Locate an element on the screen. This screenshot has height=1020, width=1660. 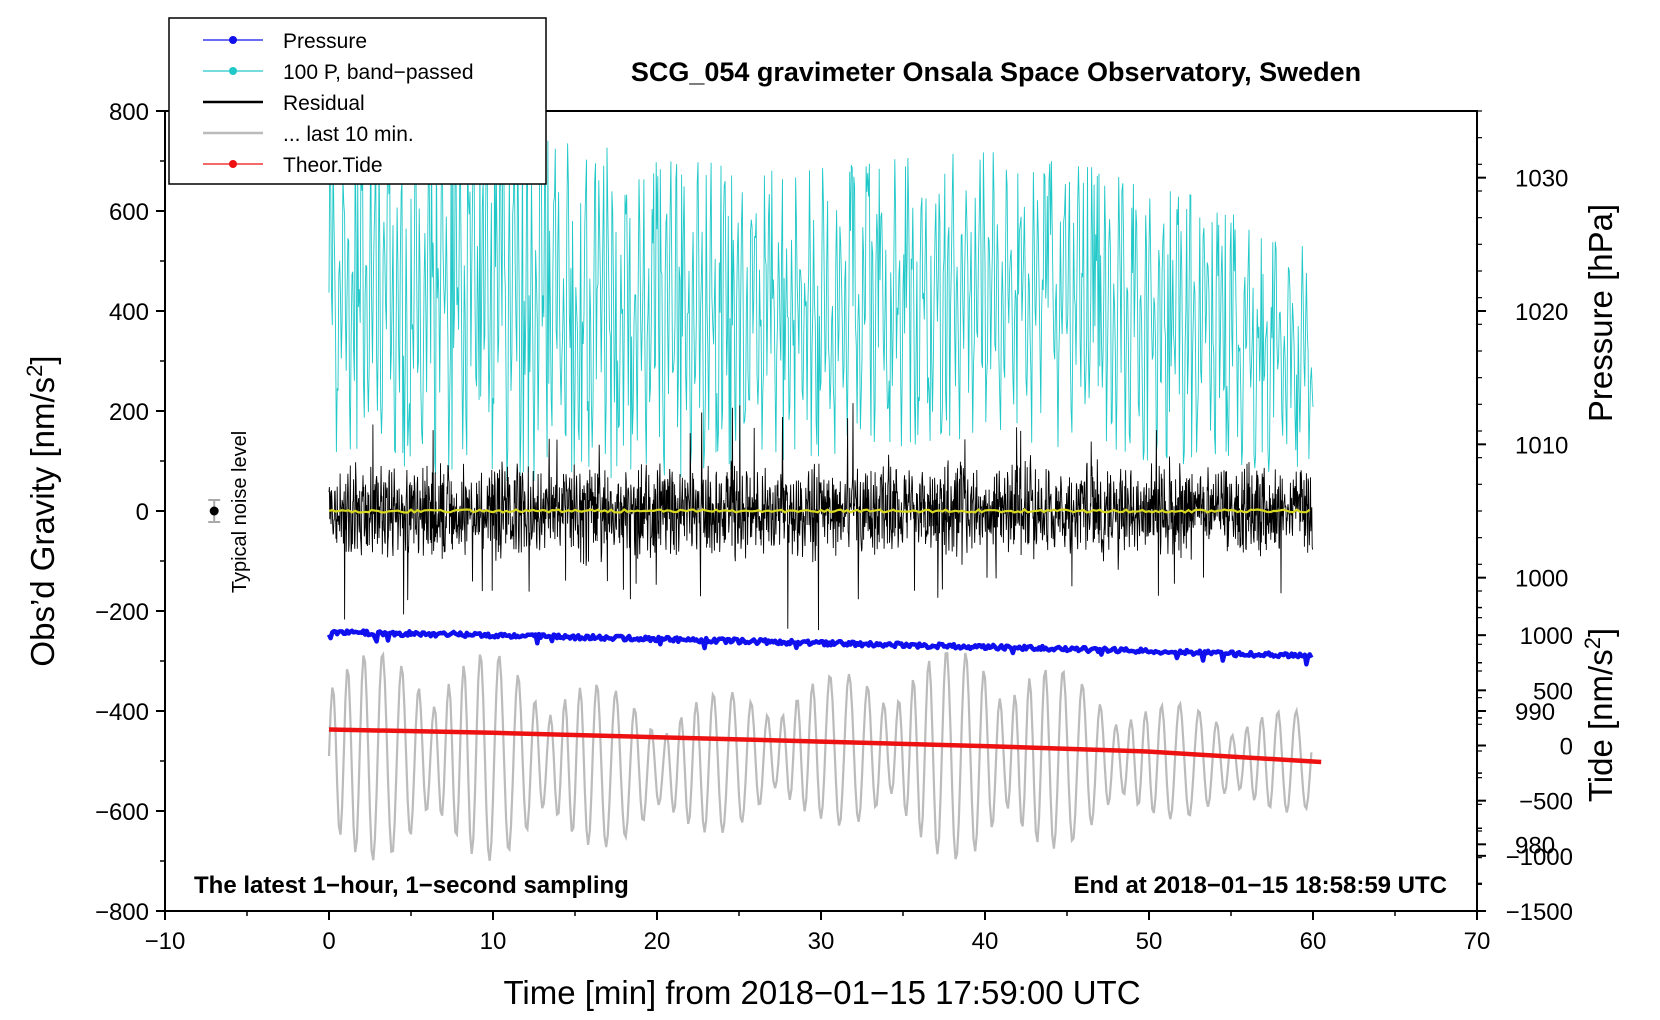
y-left-tick-label: −400 is located at coordinates (122, 712).